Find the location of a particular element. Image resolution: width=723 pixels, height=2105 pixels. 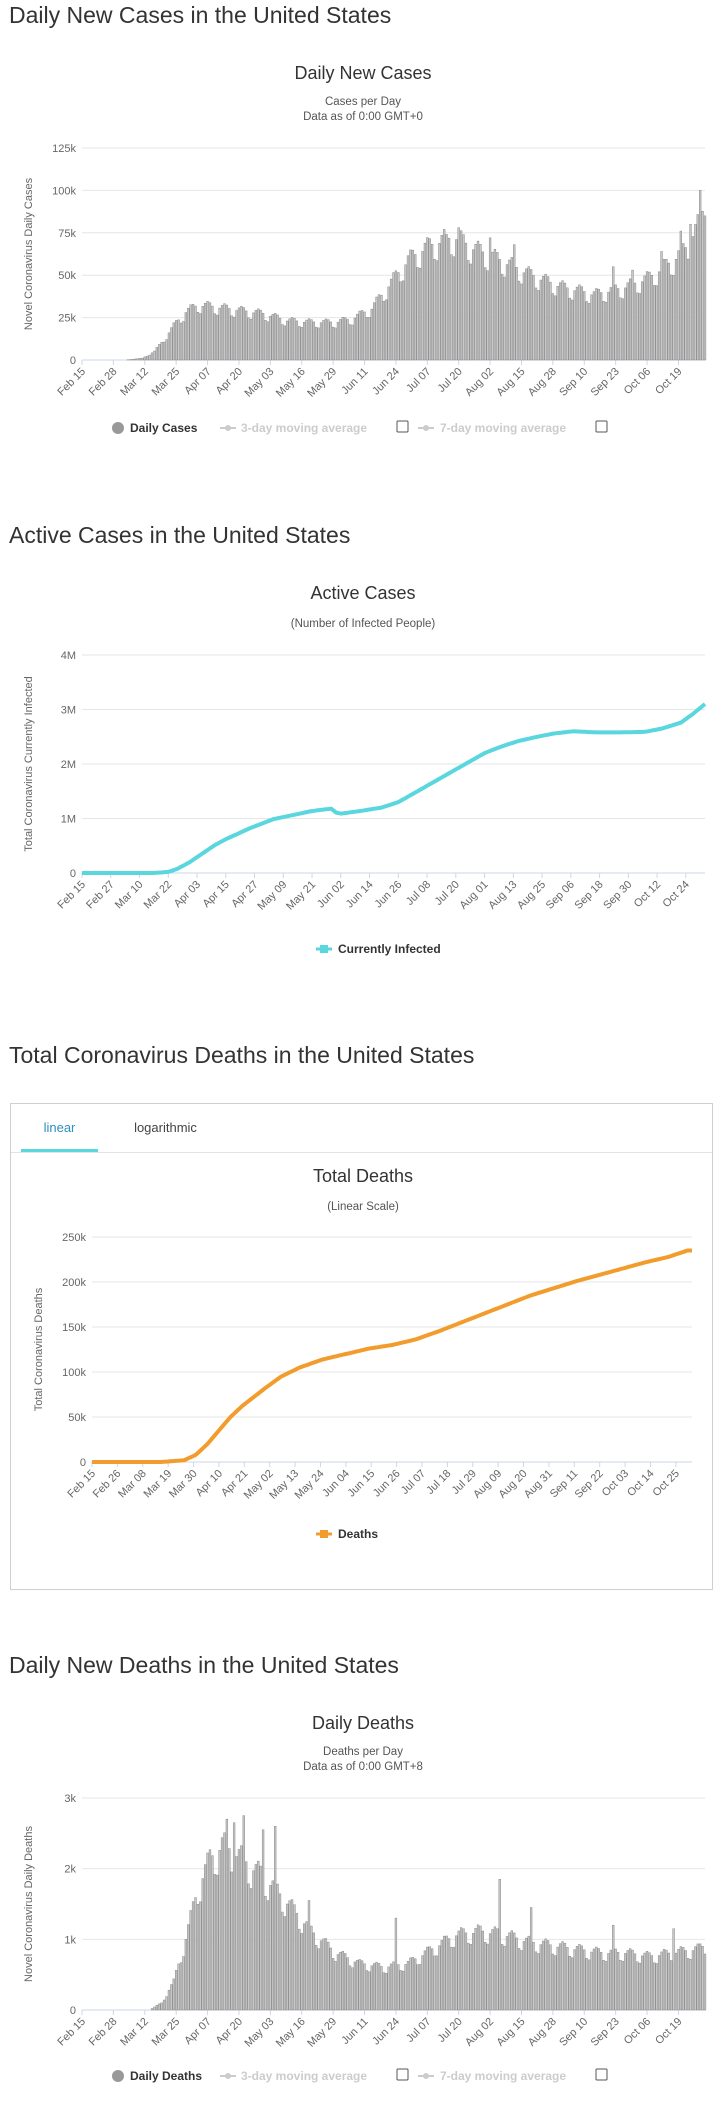

tab-linear: linear is located at coordinates (59, 1128).